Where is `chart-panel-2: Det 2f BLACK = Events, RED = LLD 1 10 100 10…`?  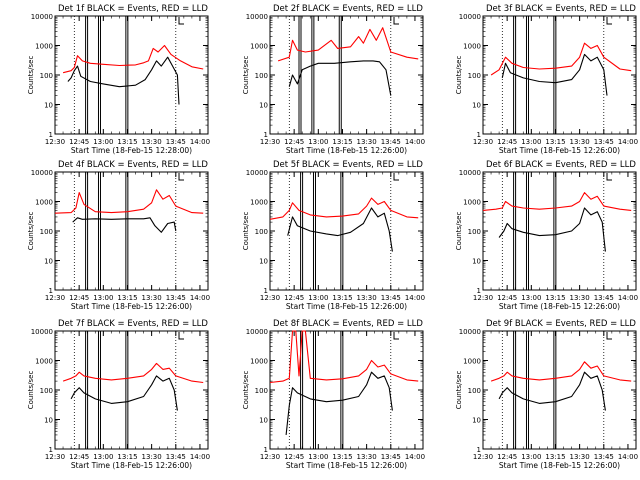
chart-panel-2: Det 2f BLACK = Events, RED = LLD 1 10 100 10… is located at coordinates (333, 79).